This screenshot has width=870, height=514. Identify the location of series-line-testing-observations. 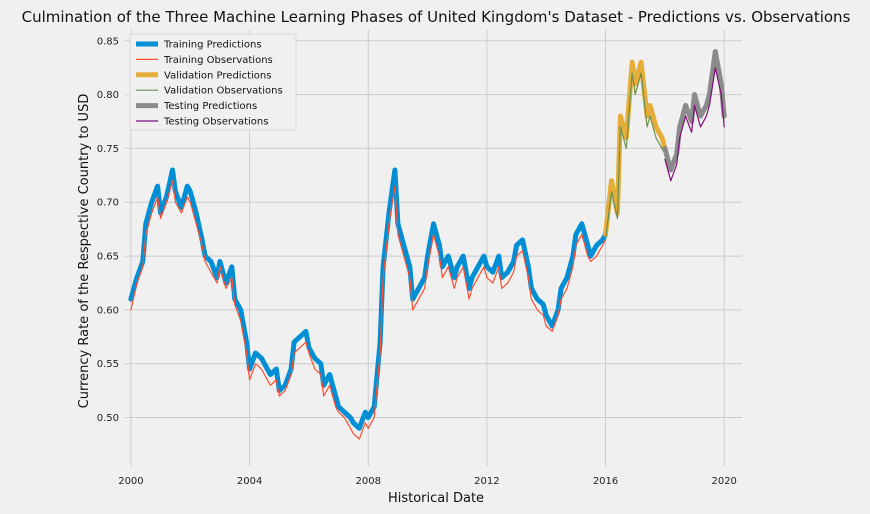
(694, 124).